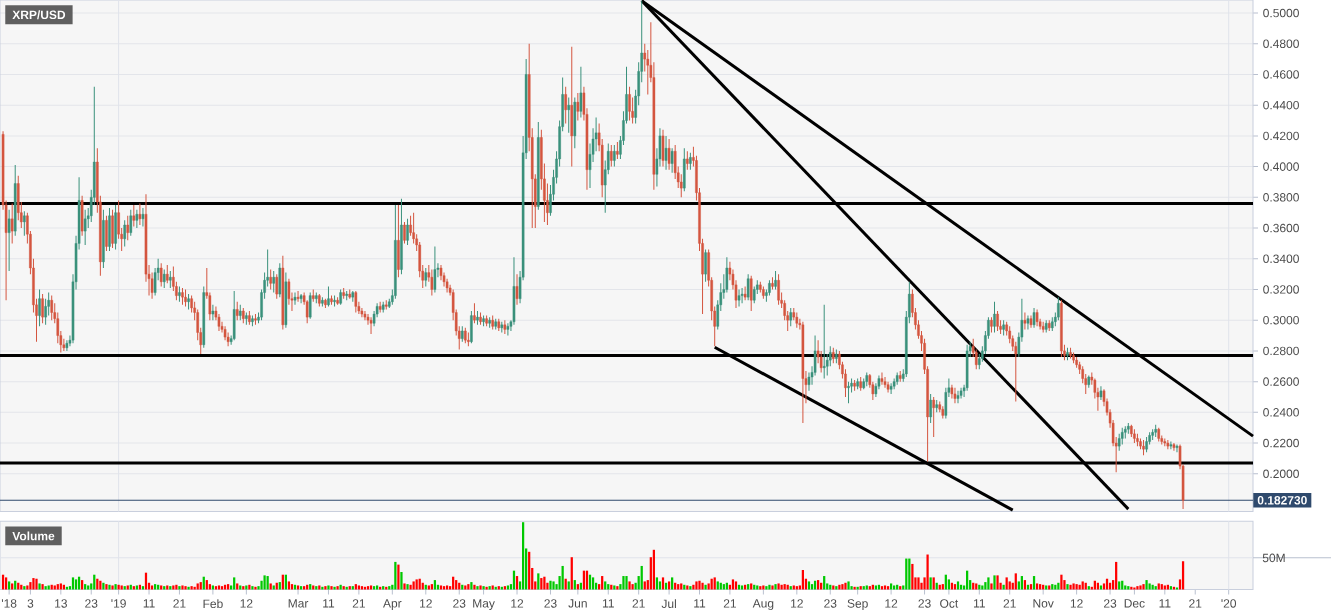 This screenshot has width=1331, height=615. What do you see at coordinates (1281, 166) in the screenshot?
I see `y-tick-label: 0.4000` at bounding box center [1281, 166].